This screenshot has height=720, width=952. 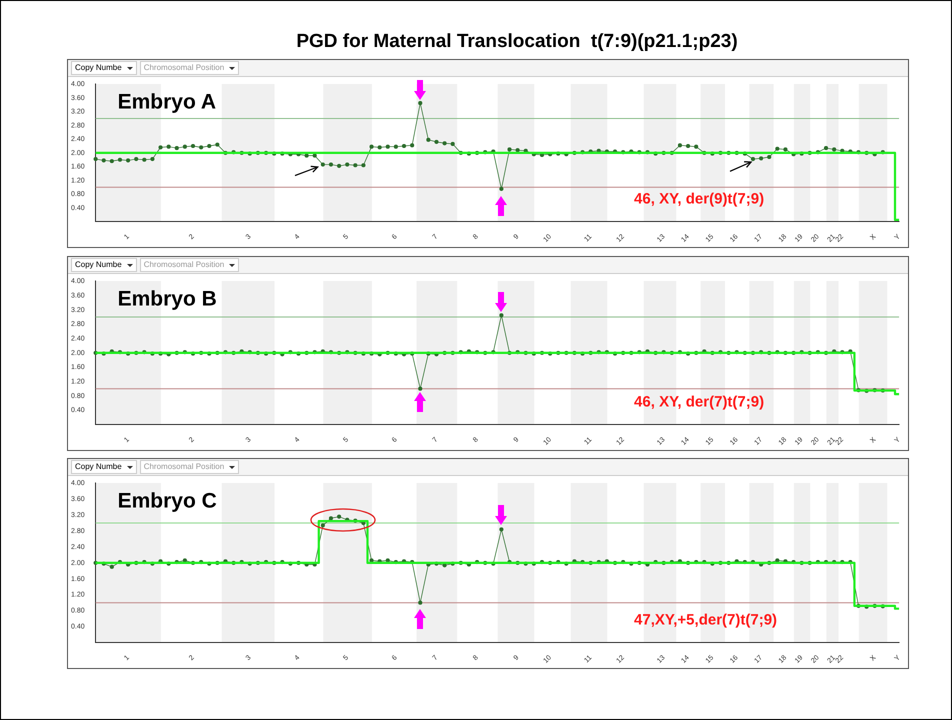 What do you see at coordinates (167, 102) in the screenshot?
I see `chart-subtitle: Embryo A` at bounding box center [167, 102].